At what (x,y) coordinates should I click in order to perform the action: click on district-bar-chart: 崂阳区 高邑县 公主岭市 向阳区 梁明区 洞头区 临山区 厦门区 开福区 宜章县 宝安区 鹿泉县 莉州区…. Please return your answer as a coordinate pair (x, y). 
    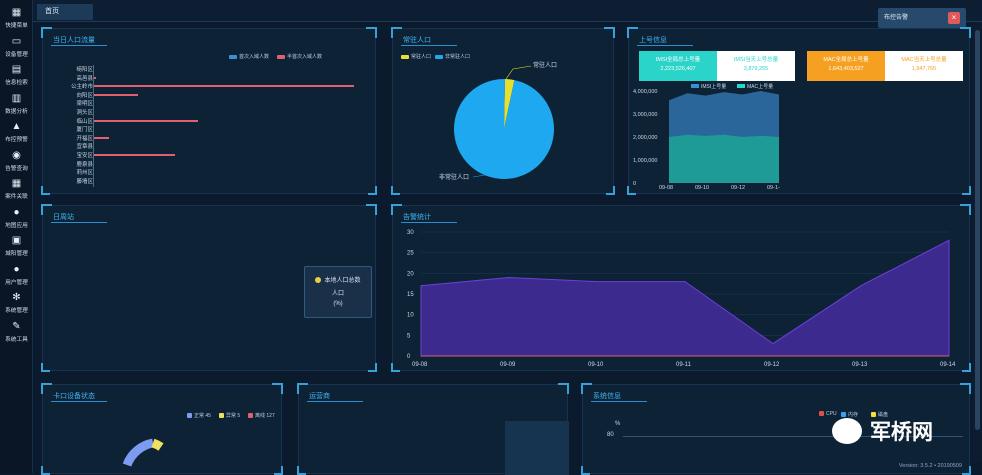
    Looking at the image, I should click on (210, 130).